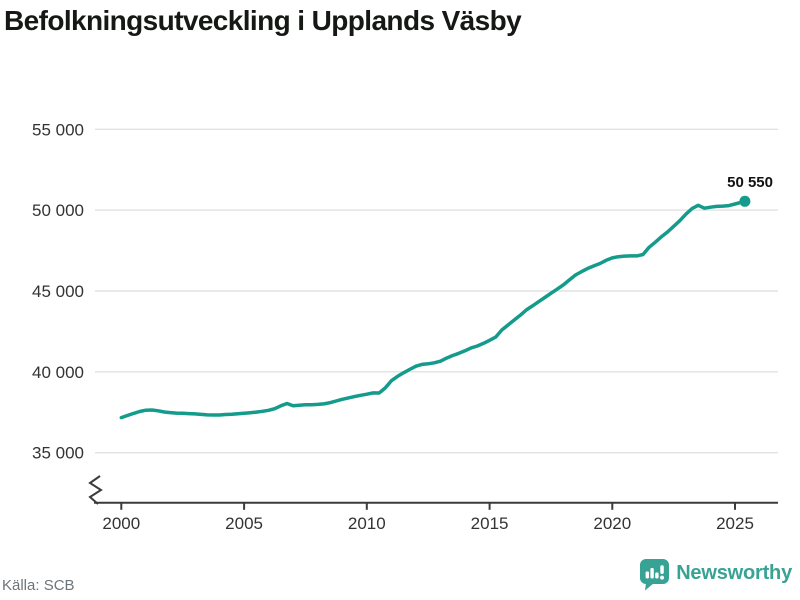 This screenshot has width=800, height=600. Describe the element at coordinates (263, 20) in the screenshot. I see `chart-title: Befolkningsutveckling i Upplands Väsby` at that location.